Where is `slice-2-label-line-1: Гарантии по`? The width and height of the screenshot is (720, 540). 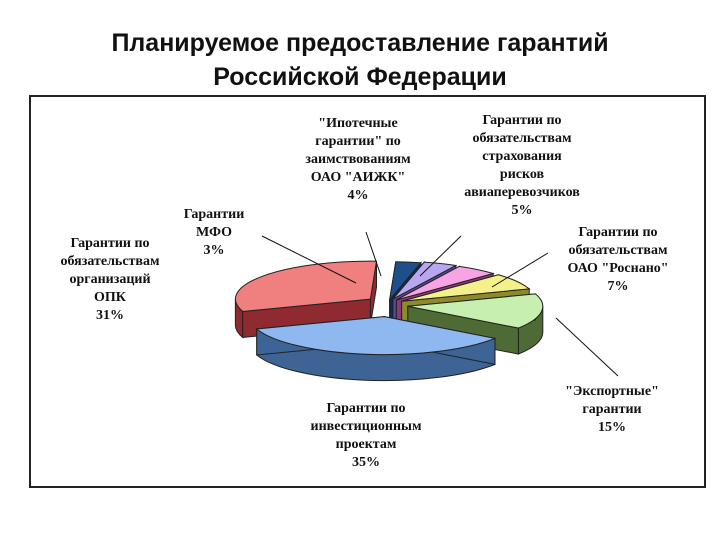
slice-2-label-line-1: Гарантии по is located at coordinates (109, 243).